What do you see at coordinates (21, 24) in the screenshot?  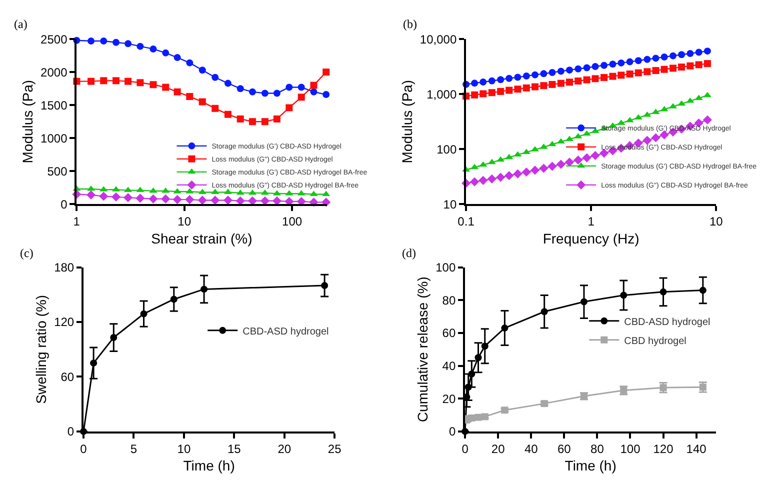 I see `chart-title: (a)` at bounding box center [21, 24].